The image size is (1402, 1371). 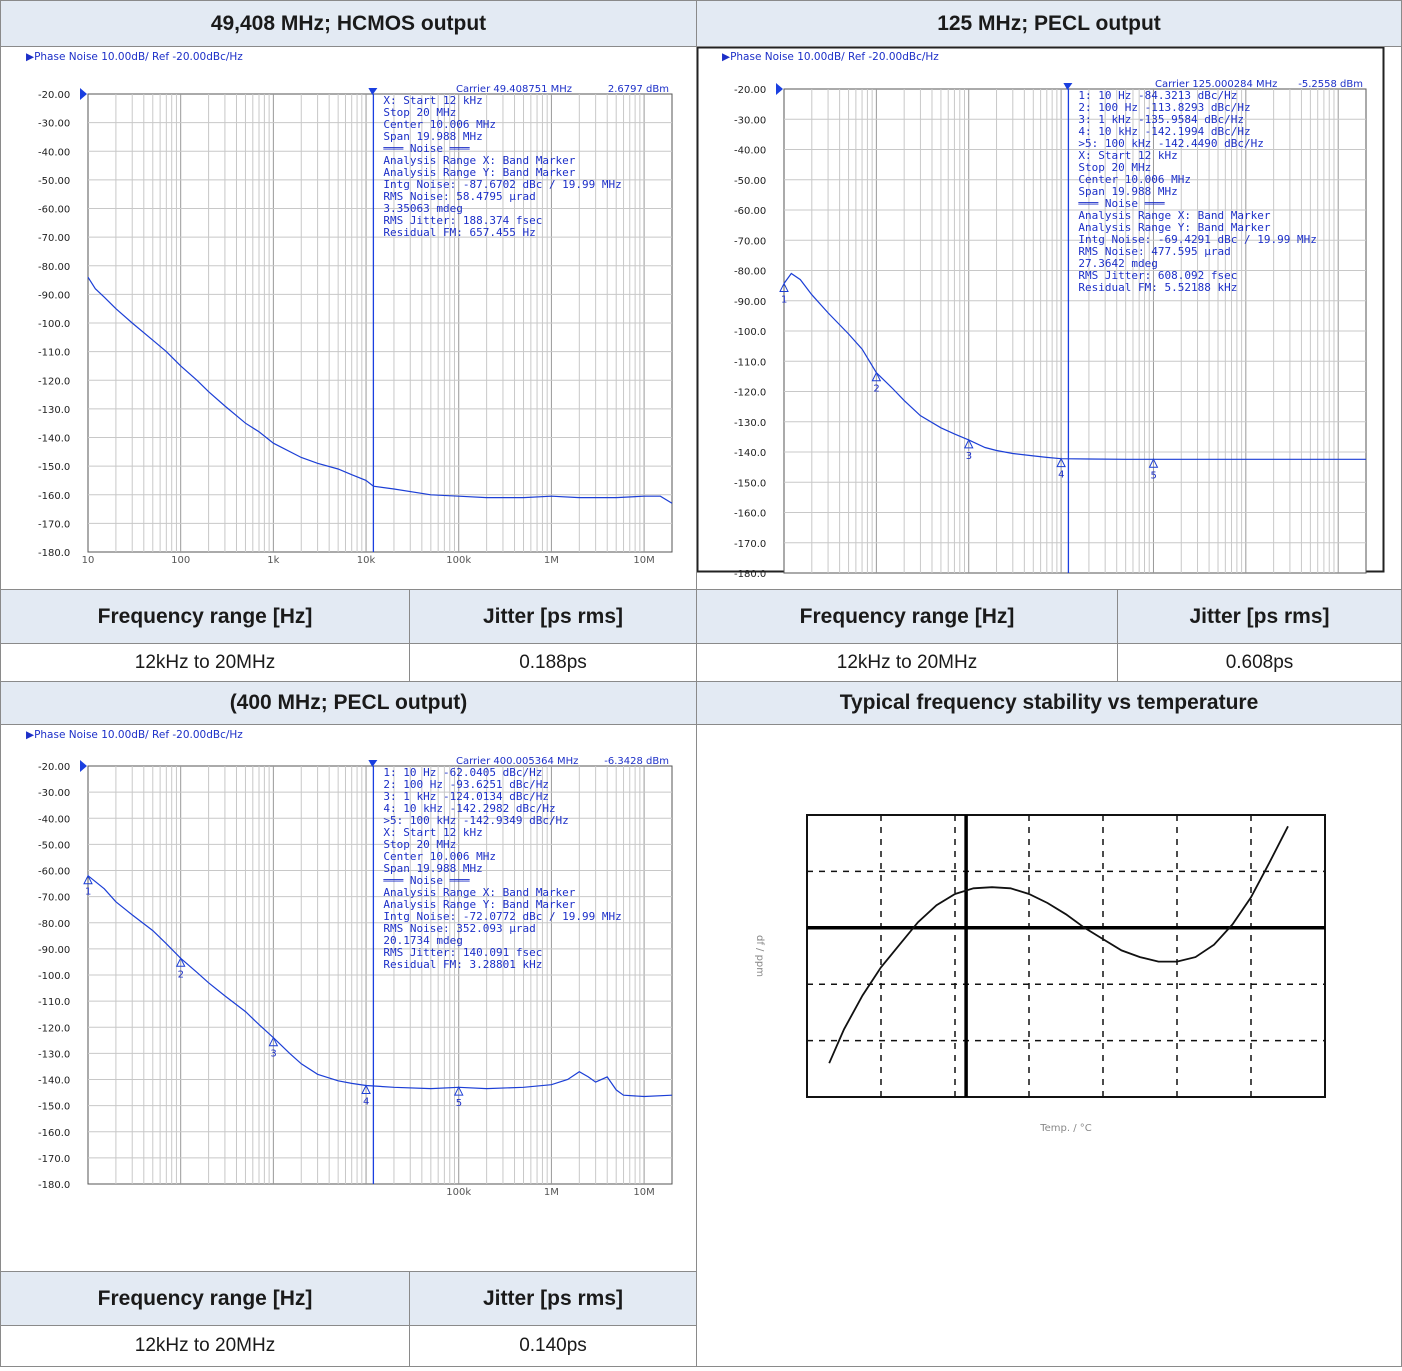 What do you see at coordinates (638, 89) in the screenshot?
I see `carrier-power-label: 2.6797 dBm` at bounding box center [638, 89].